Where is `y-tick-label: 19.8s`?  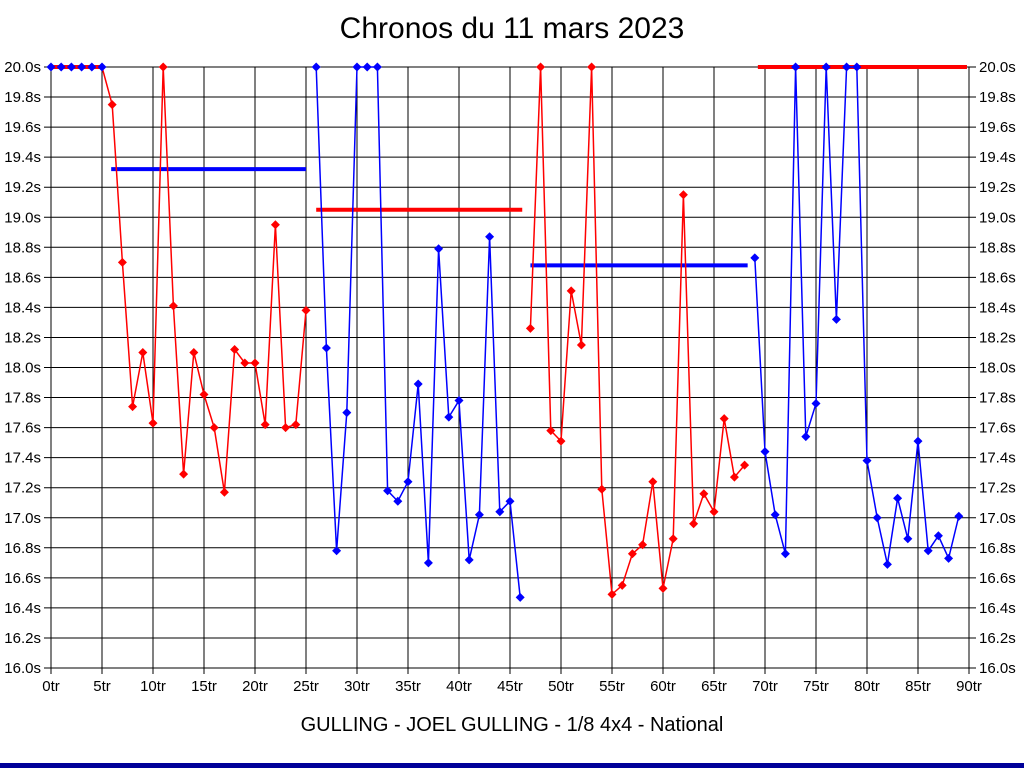 y-tick-label: 19.8s is located at coordinates (22, 97).